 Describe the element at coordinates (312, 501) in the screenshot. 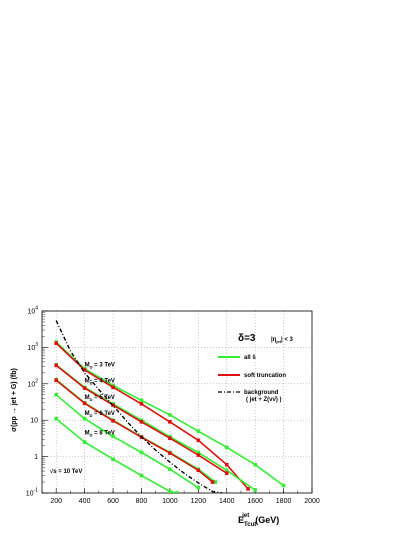

I see `x-tick-label: 2000` at that location.